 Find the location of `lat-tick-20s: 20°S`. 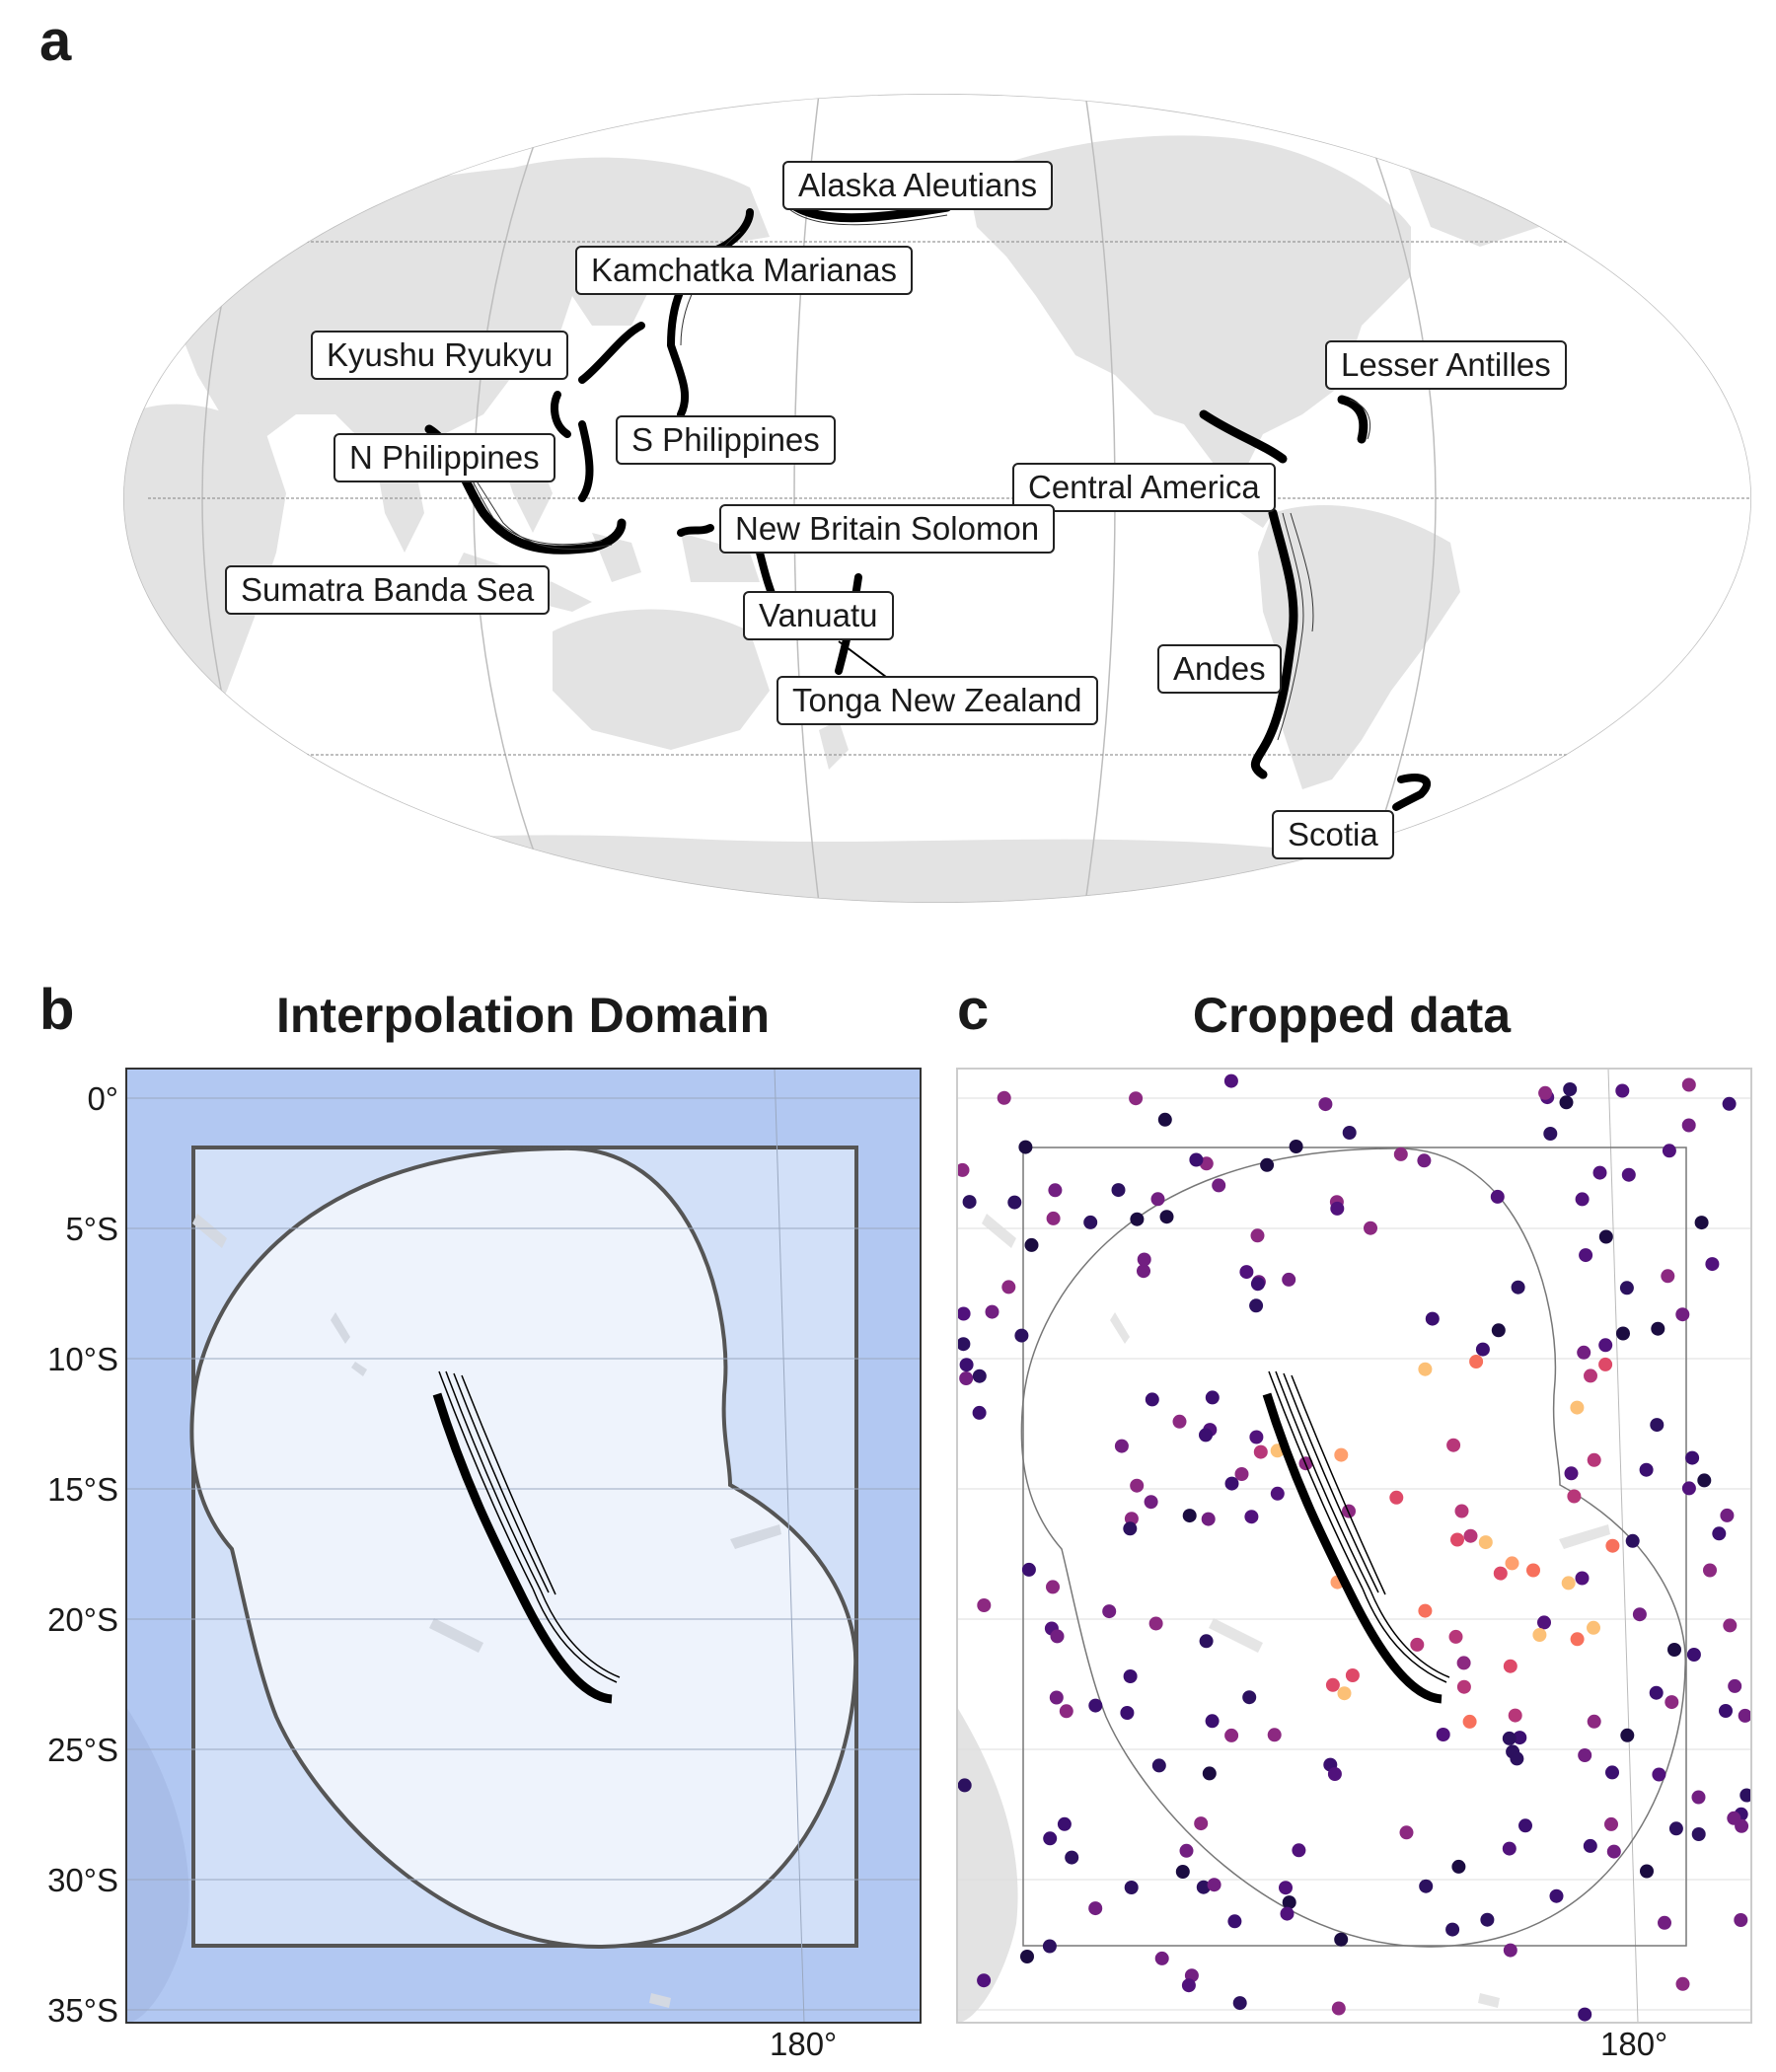

lat-tick-20s: 20°S is located at coordinates (83, 1620).